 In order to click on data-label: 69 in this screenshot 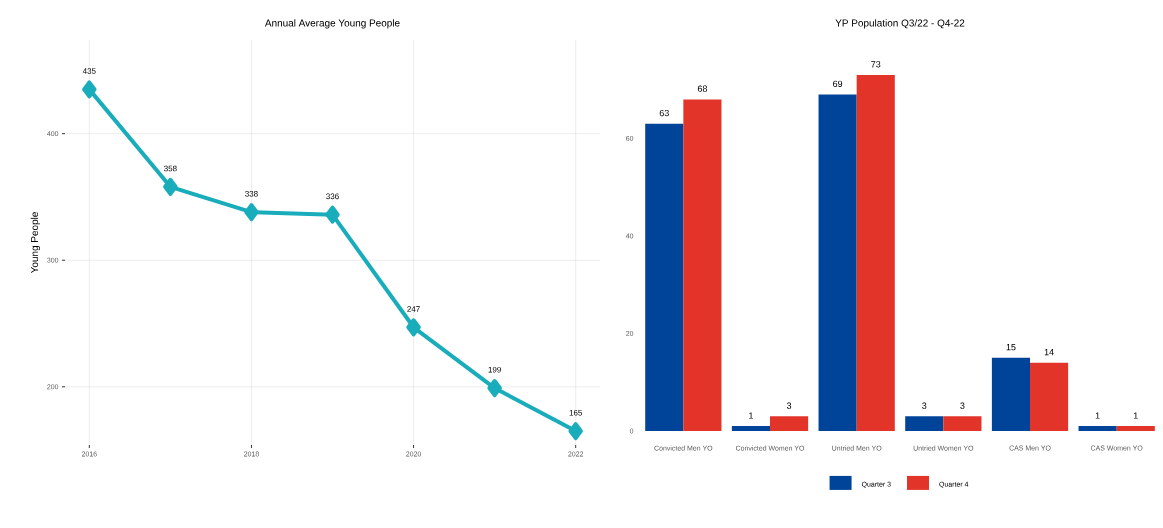, I will do `click(838, 83)`.